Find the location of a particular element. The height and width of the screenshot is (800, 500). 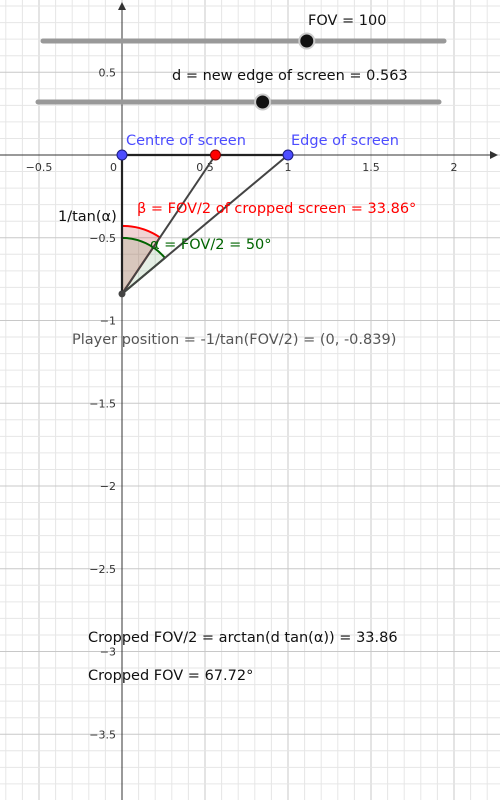

x-axis-arrow-icon is located at coordinates (494, 155).